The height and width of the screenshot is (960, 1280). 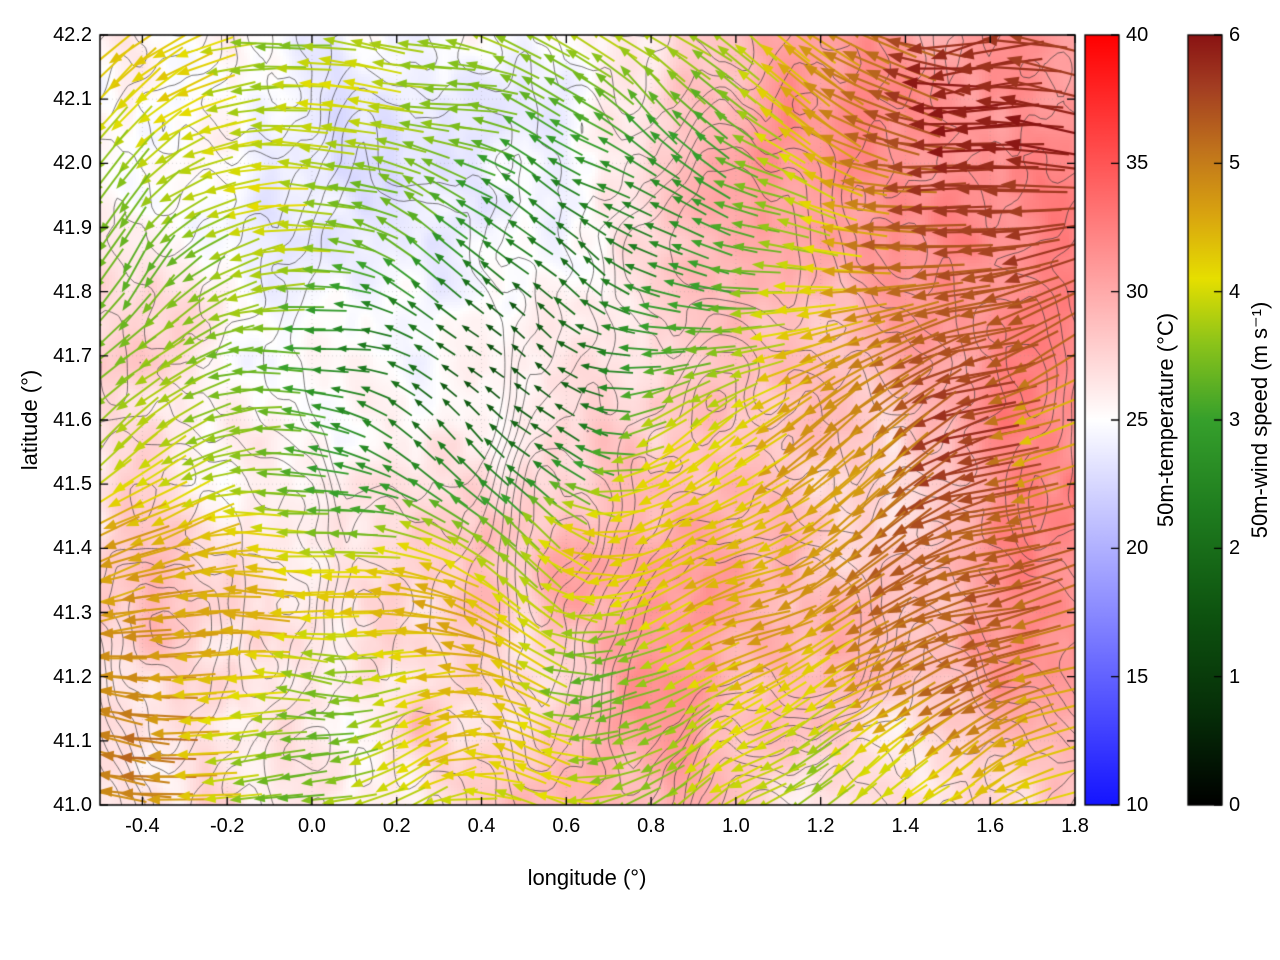 I want to click on y-tick-label: 41.3, so click(x=72, y=612).